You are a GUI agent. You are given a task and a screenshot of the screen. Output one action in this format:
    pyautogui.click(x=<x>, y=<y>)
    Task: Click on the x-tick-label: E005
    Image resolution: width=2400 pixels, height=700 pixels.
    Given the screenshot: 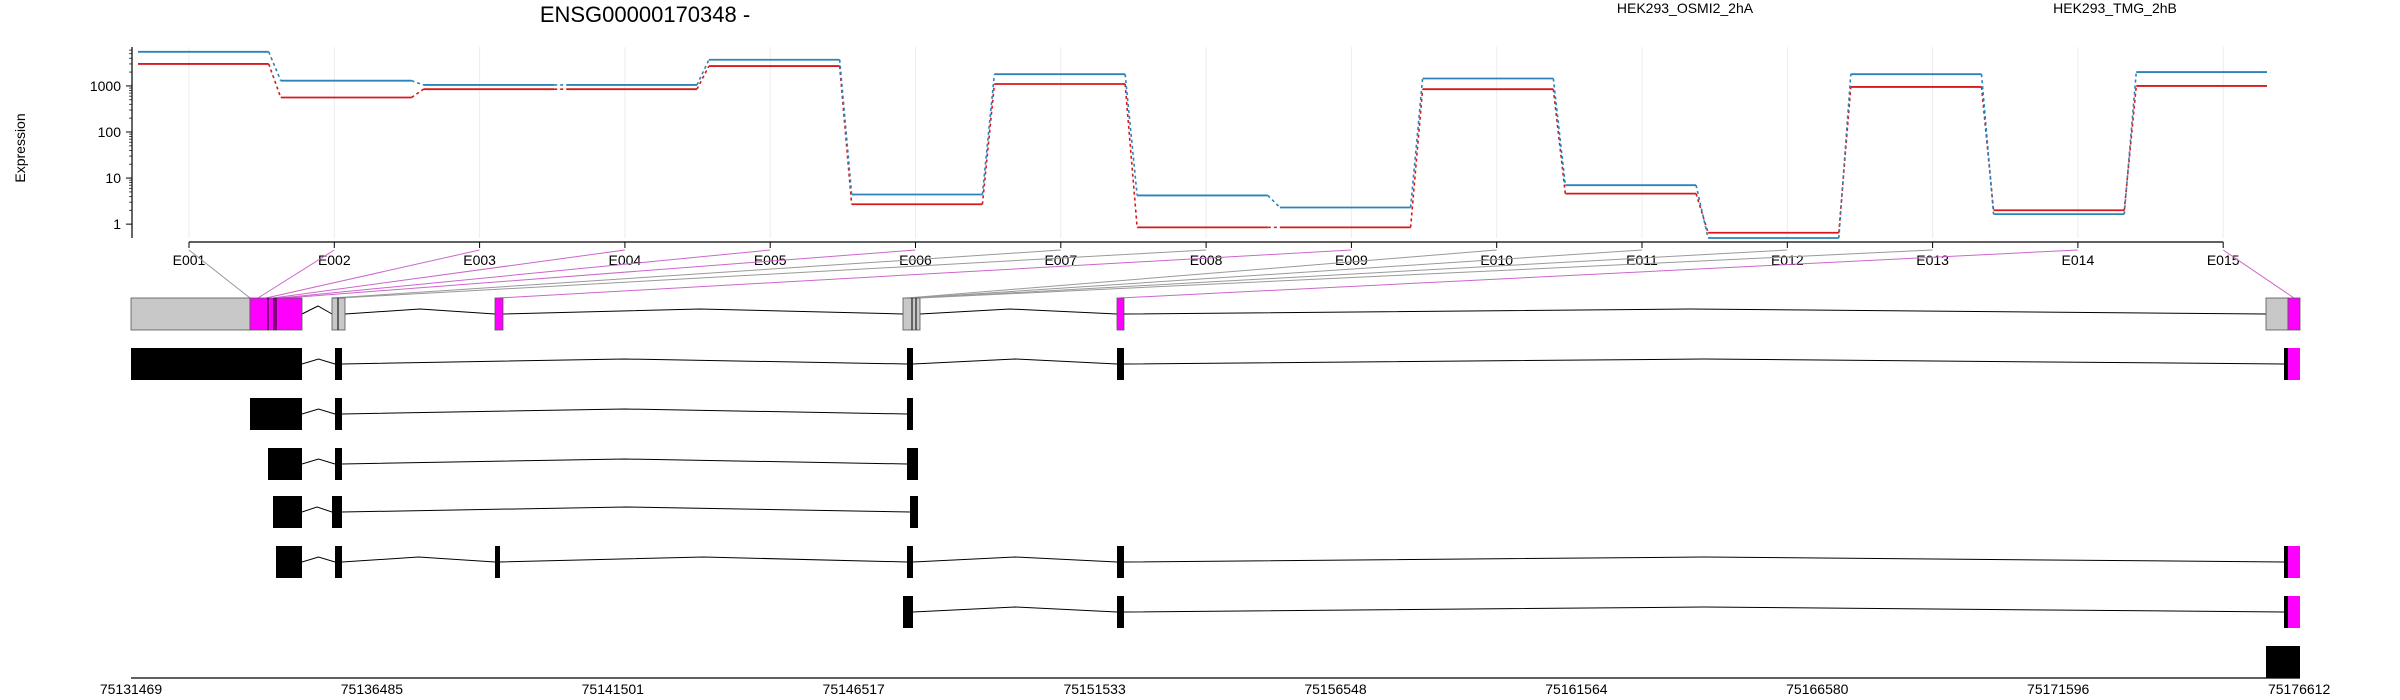 What is the action you would take?
    pyautogui.click(x=770, y=260)
    